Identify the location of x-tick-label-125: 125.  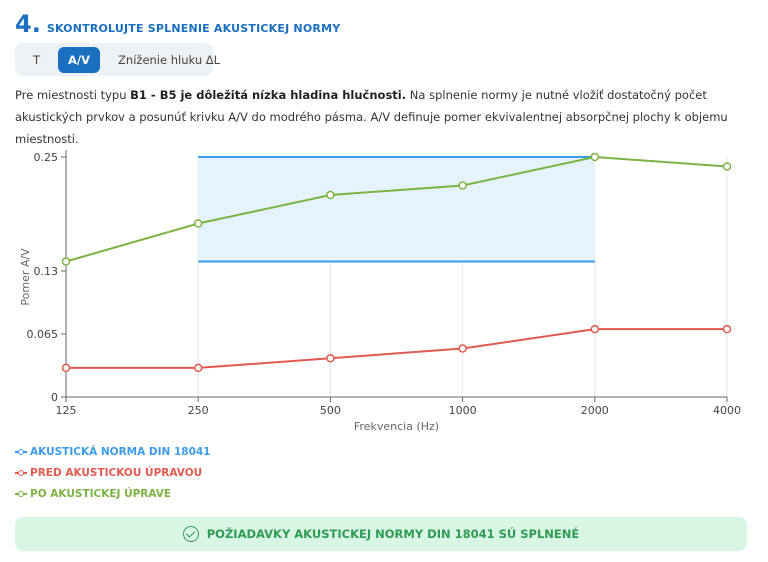
(66, 410).